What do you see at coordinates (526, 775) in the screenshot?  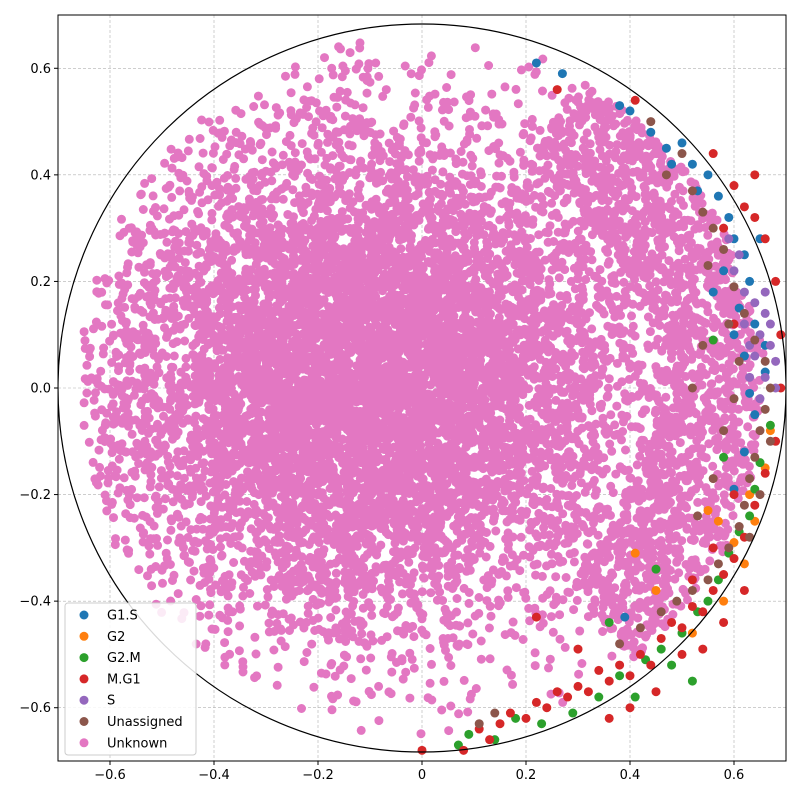 I see `x-tick-label: 0.2` at bounding box center [526, 775].